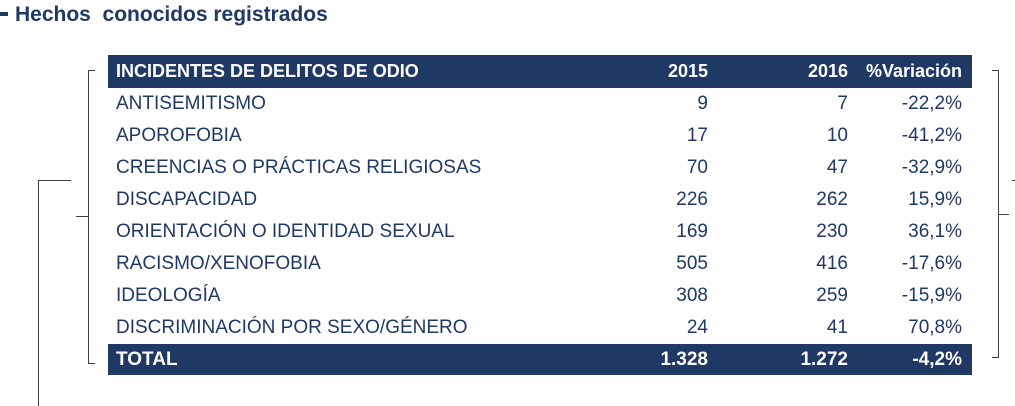 The image size is (1015, 406). I want to click on row-variation: -41,2%, so click(931, 135).